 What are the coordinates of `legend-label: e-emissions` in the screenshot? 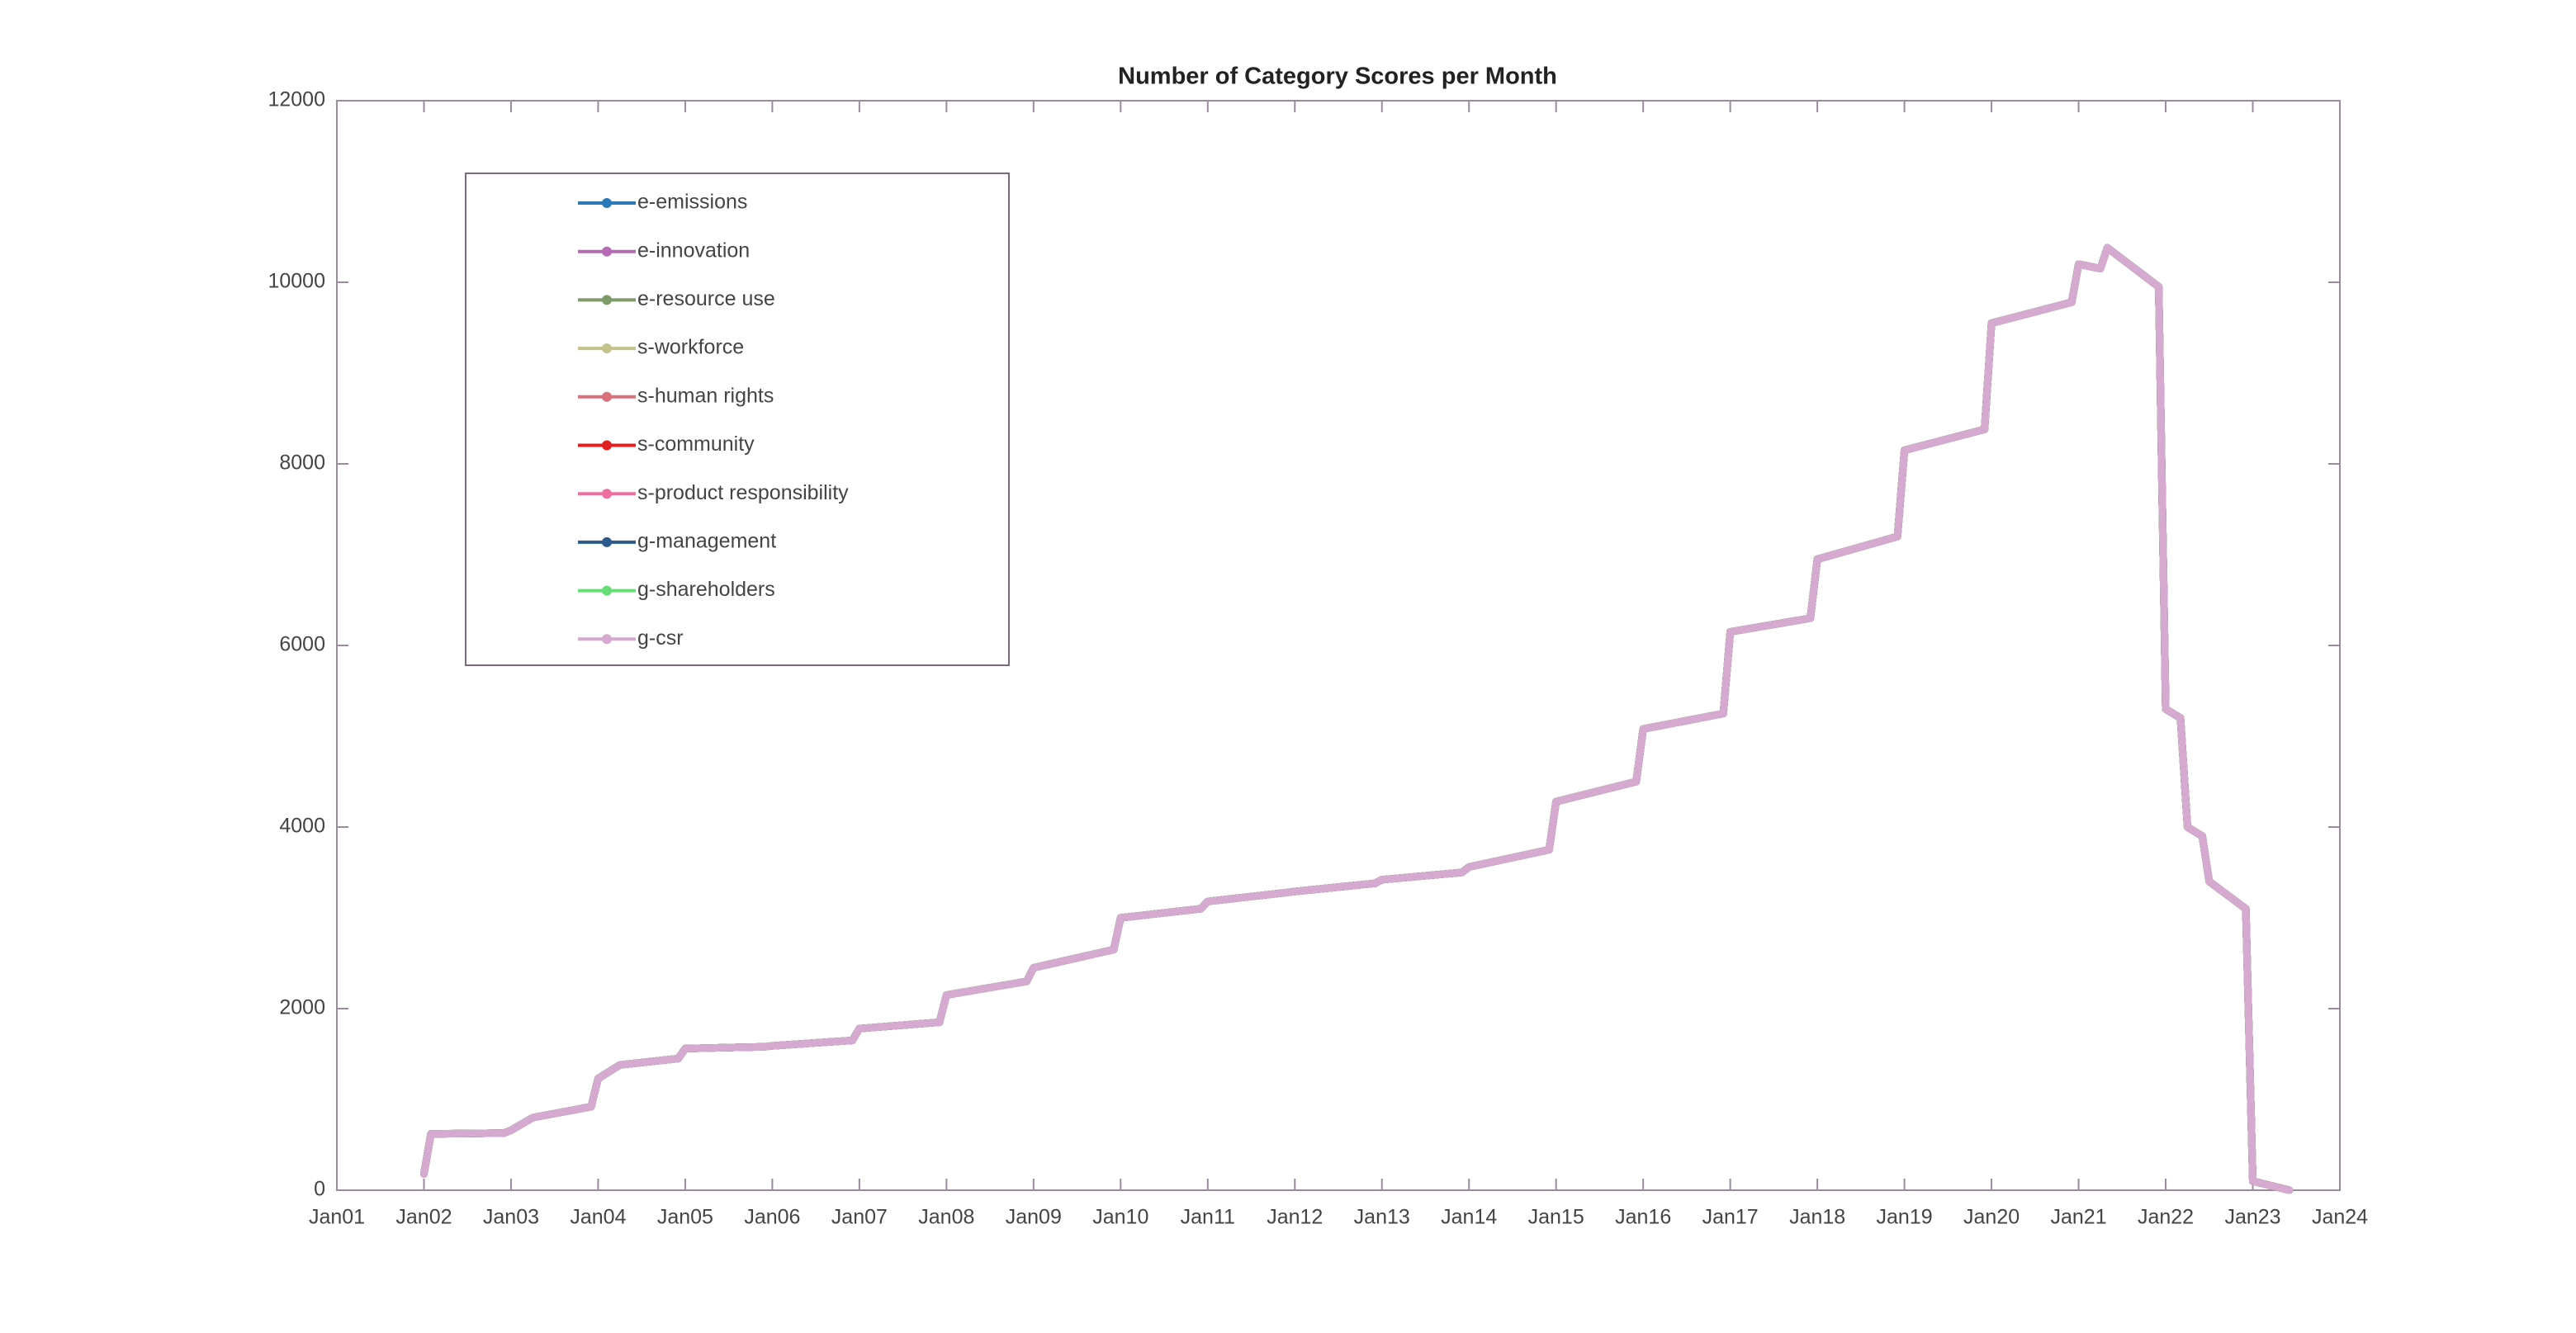 It's located at (692, 202).